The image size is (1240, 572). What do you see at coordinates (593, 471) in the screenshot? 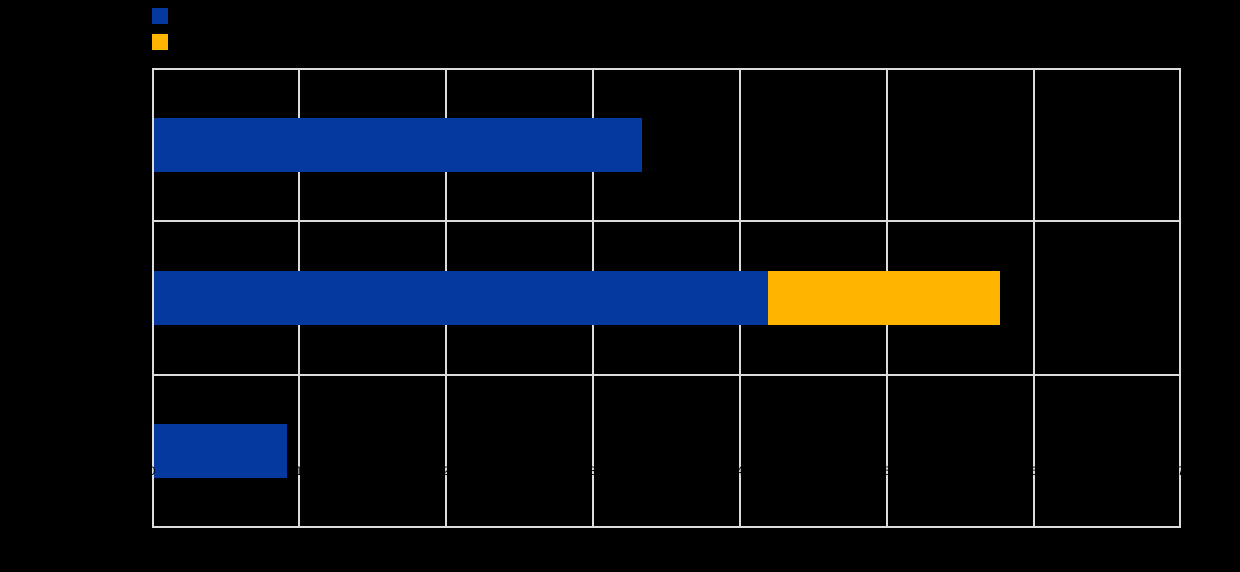
I see `x-tick-label: 3` at bounding box center [593, 471].